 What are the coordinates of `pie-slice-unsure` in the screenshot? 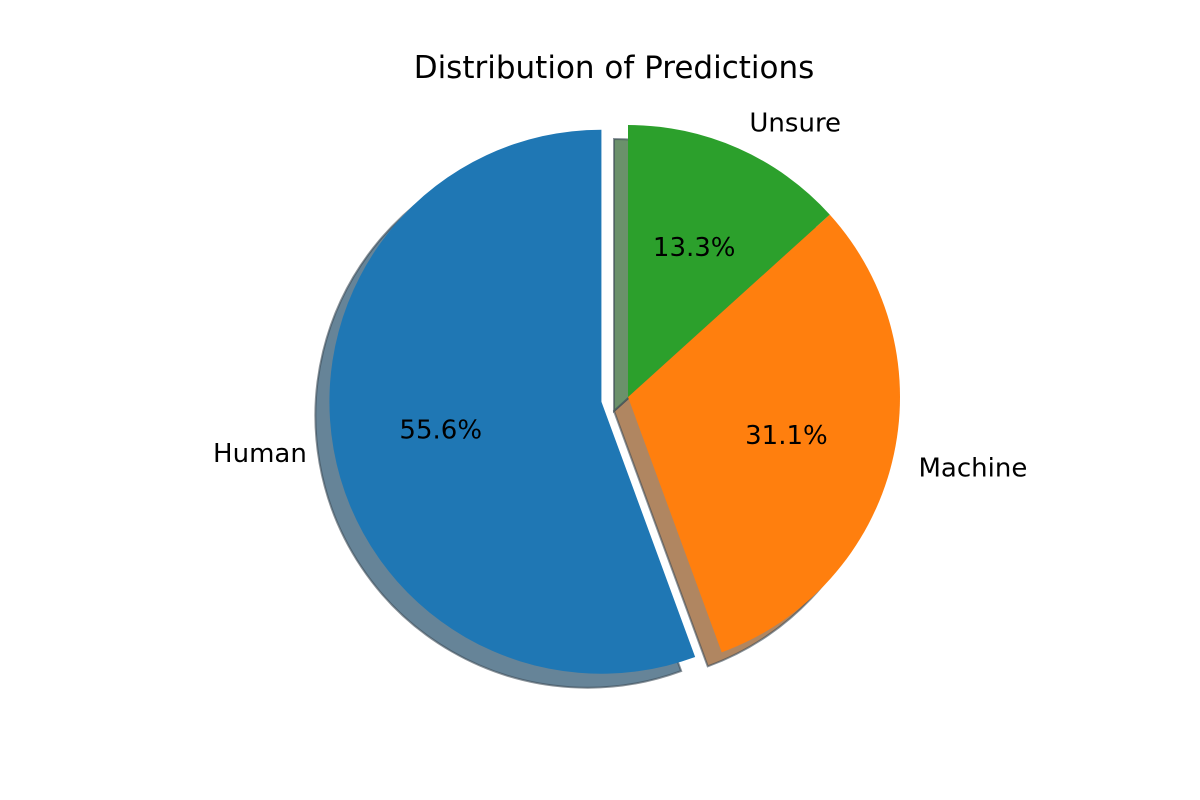 It's located at (729, 261).